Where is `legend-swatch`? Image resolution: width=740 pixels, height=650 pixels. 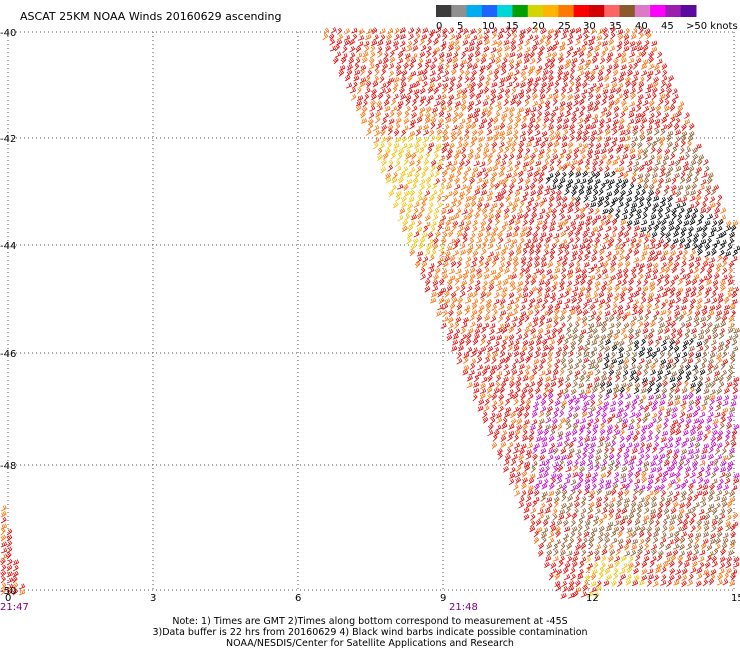
legend-swatch is located at coordinates (596, 11).